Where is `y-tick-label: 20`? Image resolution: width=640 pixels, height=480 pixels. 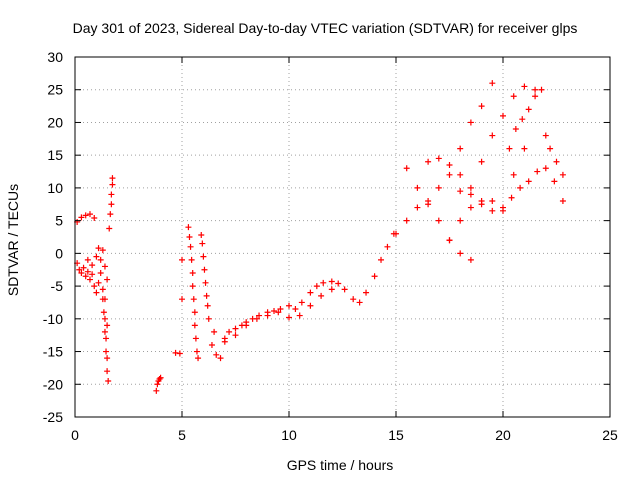
y-tick-label: 20 is located at coordinates (55, 122).